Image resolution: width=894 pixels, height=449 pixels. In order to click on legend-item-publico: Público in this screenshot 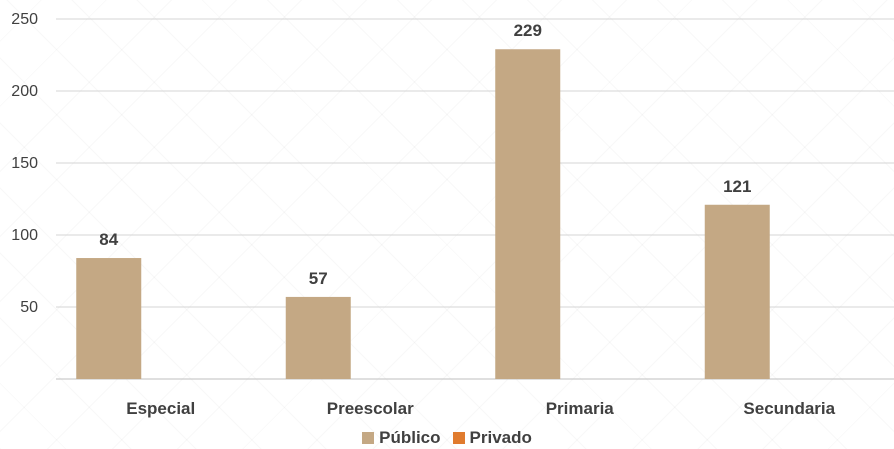, I will do `click(401, 438)`.